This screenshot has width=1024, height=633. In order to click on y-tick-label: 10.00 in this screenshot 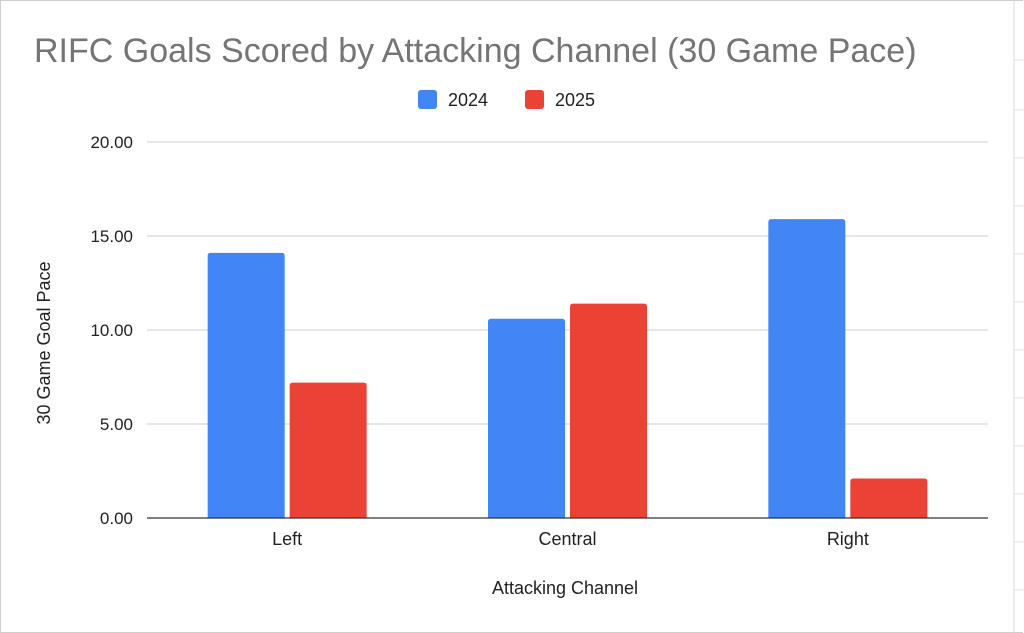, I will do `click(111, 330)`.